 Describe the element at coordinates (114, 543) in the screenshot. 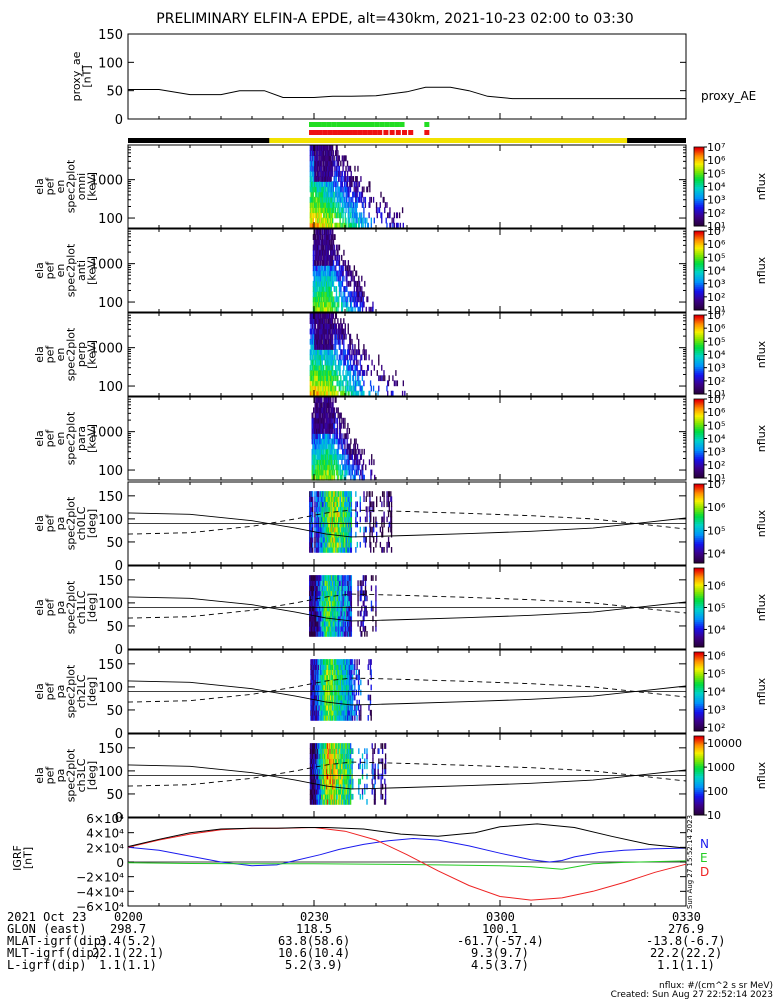

I see `ytick-label: 50` at that location.